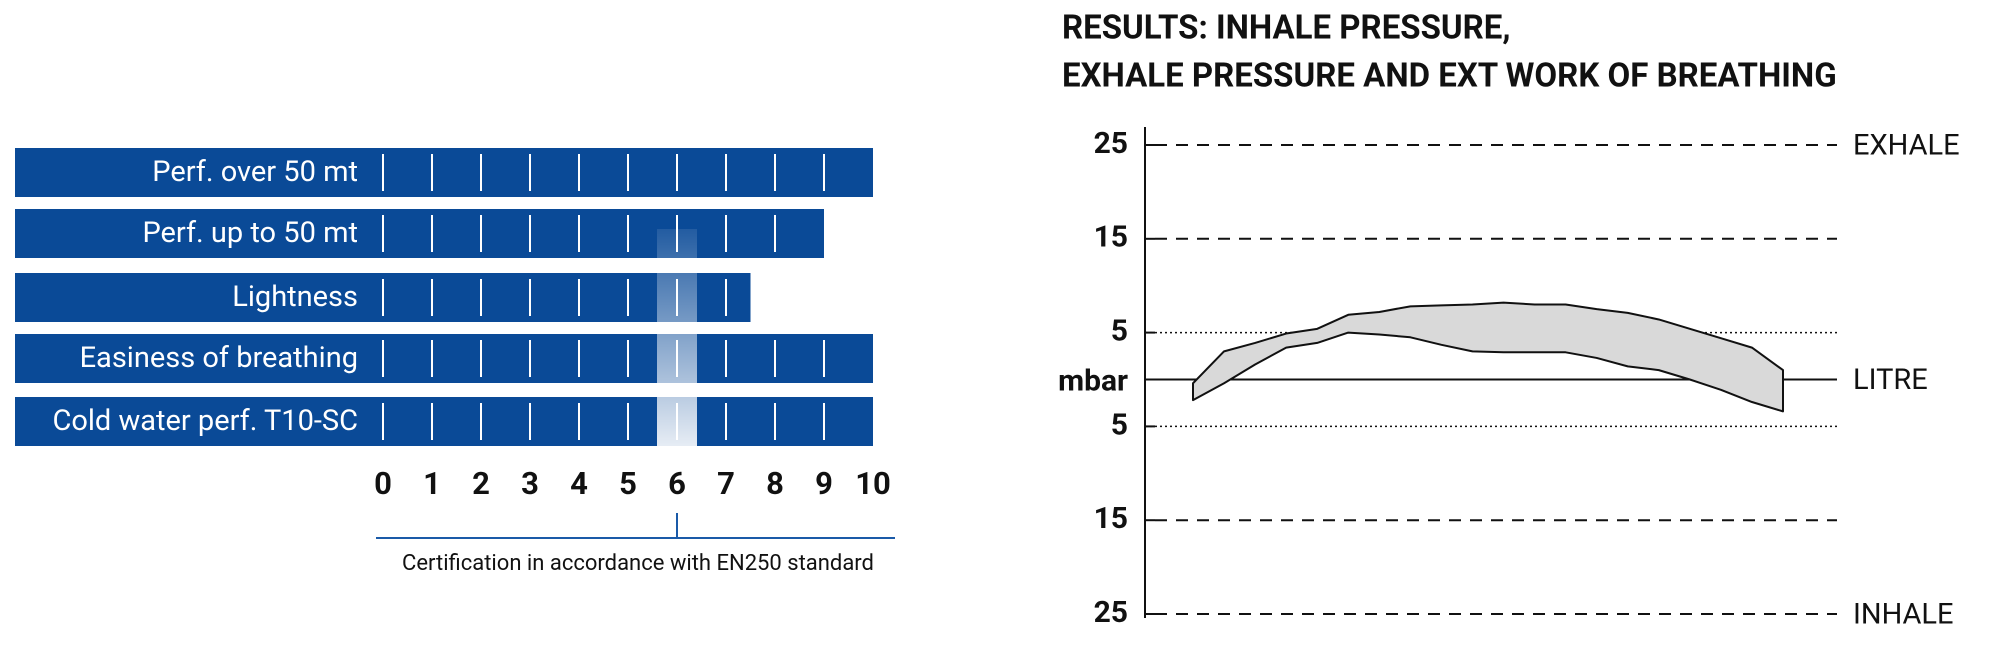 This screenshot has width=2000, height=649. Describe the element at coordinates (775, 483) in the screenshot. I see `x-tick-label: 8` at that location.